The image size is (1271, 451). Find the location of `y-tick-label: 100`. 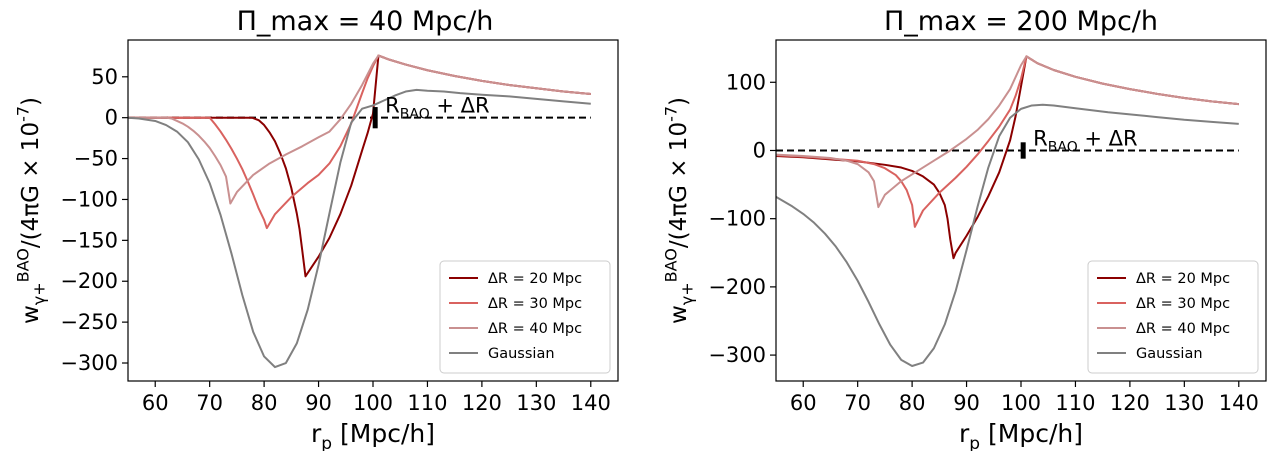

y-tick-label: 100 is located at coordinates (746, 82).